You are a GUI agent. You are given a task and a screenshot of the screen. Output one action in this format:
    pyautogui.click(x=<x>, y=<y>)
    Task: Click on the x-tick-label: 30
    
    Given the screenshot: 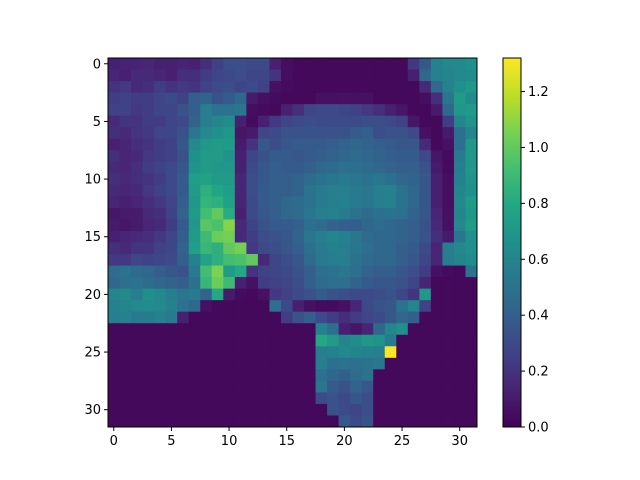 What is the action you would take?
    pyautogui.click(x=459, y=441)
    